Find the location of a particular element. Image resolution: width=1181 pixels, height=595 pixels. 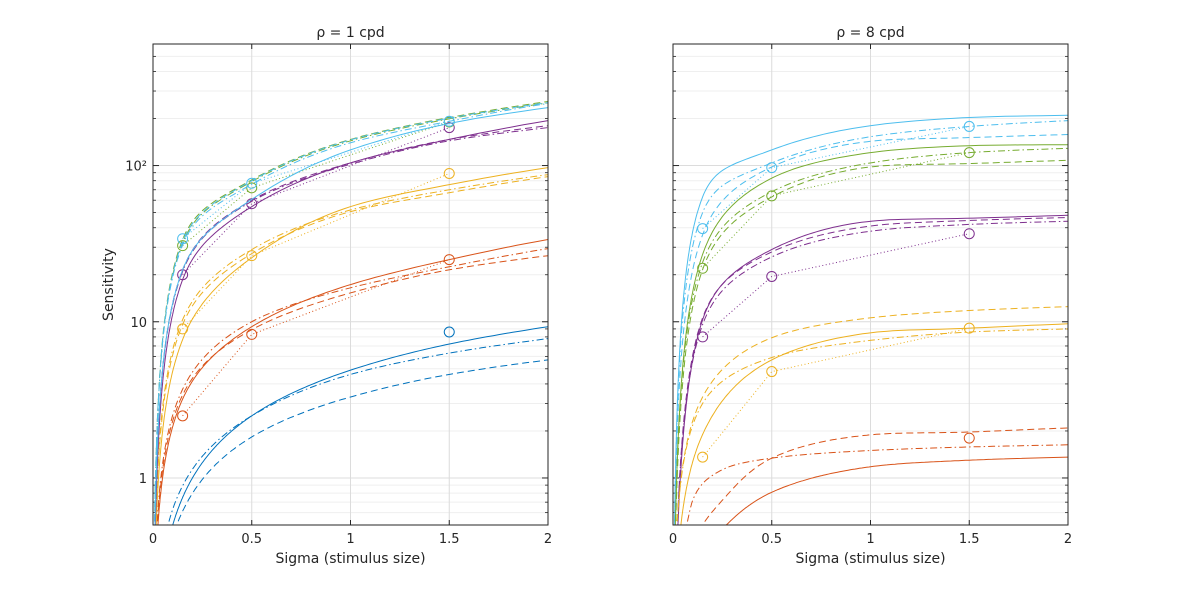

y-tick-label: 10² is located at coordinates (136, 167).